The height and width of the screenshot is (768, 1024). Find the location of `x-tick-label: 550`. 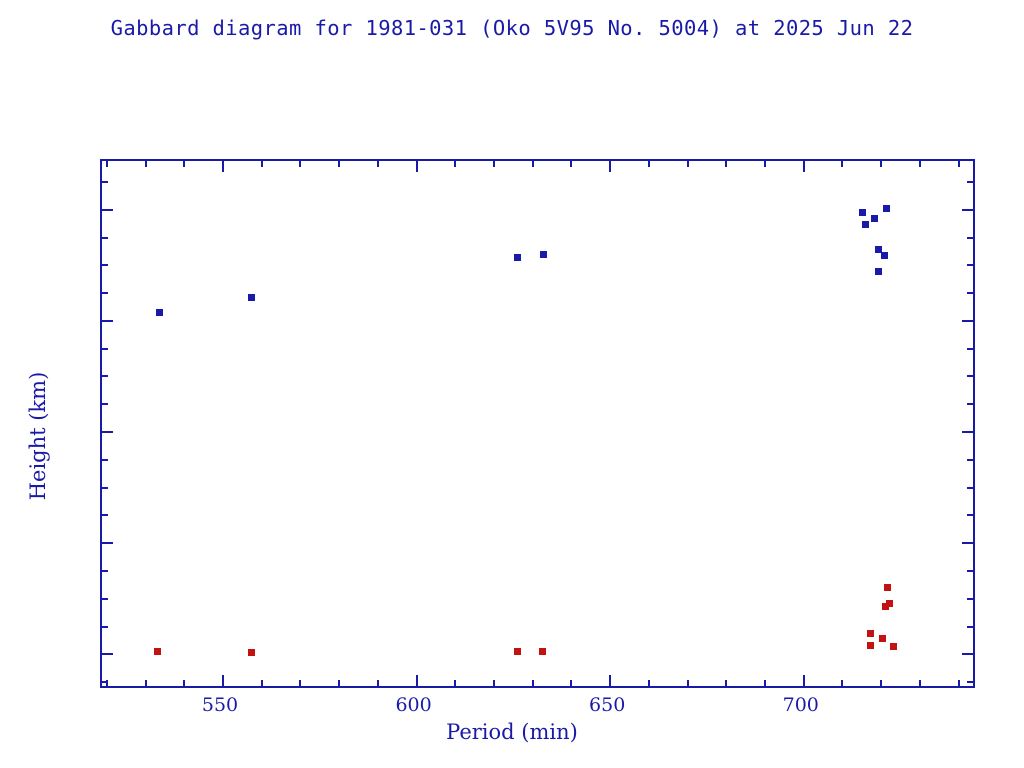

x-tick-label: 550 is located at coordinates (220, 705).